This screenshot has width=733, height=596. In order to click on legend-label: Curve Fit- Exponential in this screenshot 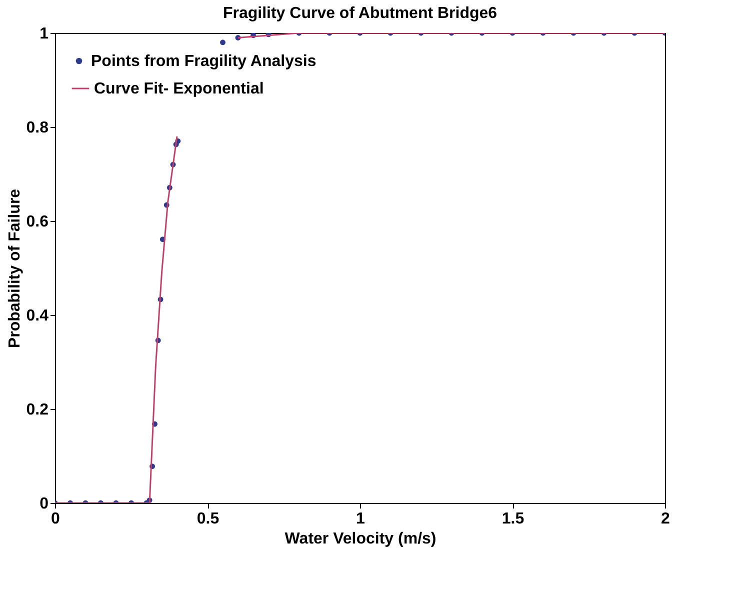, I will do `click(179, 89)`.